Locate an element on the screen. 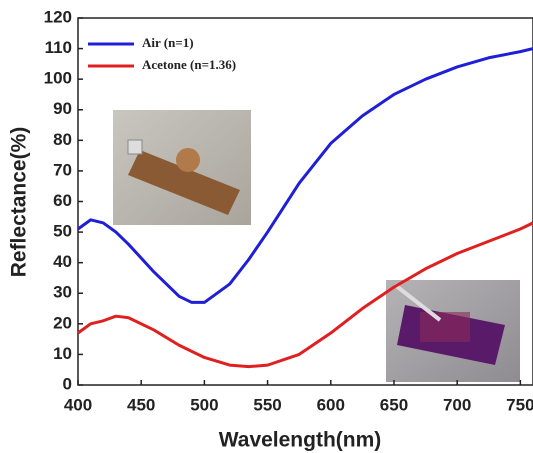  y-tick-label: 20 is located at coordinates (62, 322).